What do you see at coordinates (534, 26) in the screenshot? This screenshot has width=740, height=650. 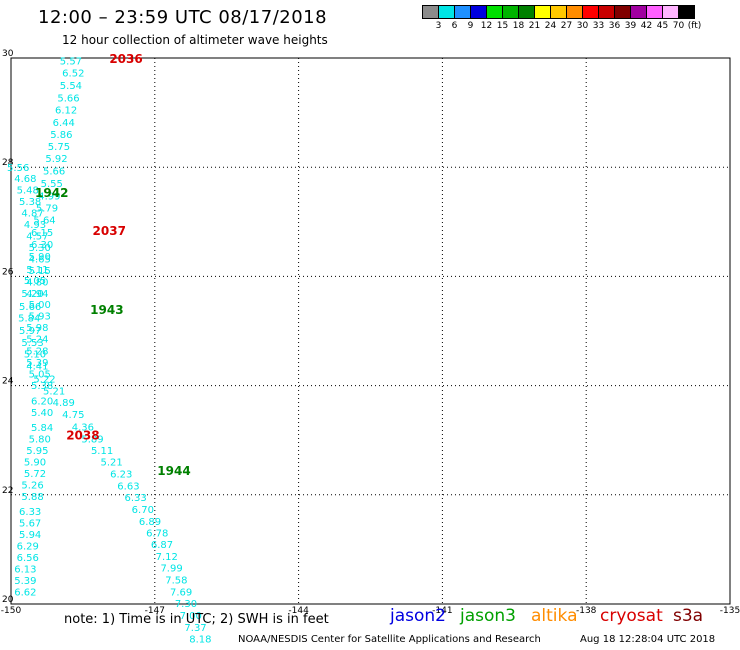 I see `legend-label: 21` at bounding box center [534, 26].